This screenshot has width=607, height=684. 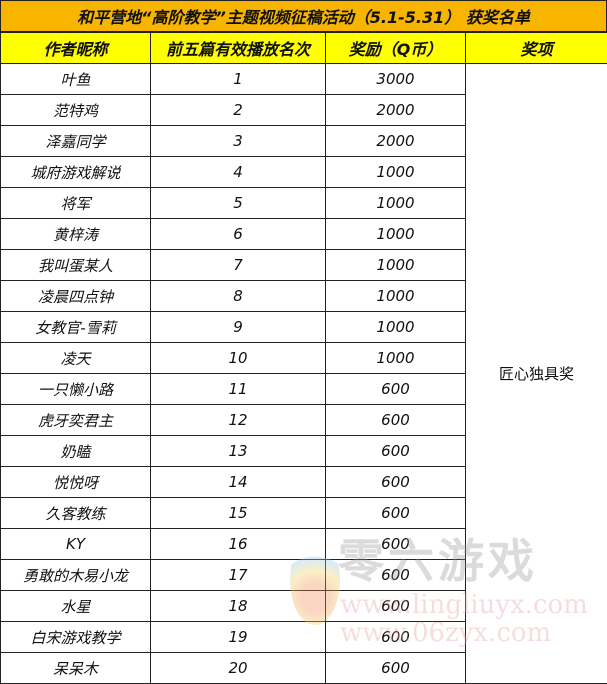 What do you see at coordinates (238, 668) in the screenshot?
I see `cell-rank: 20` at bounding box center [238, 668].